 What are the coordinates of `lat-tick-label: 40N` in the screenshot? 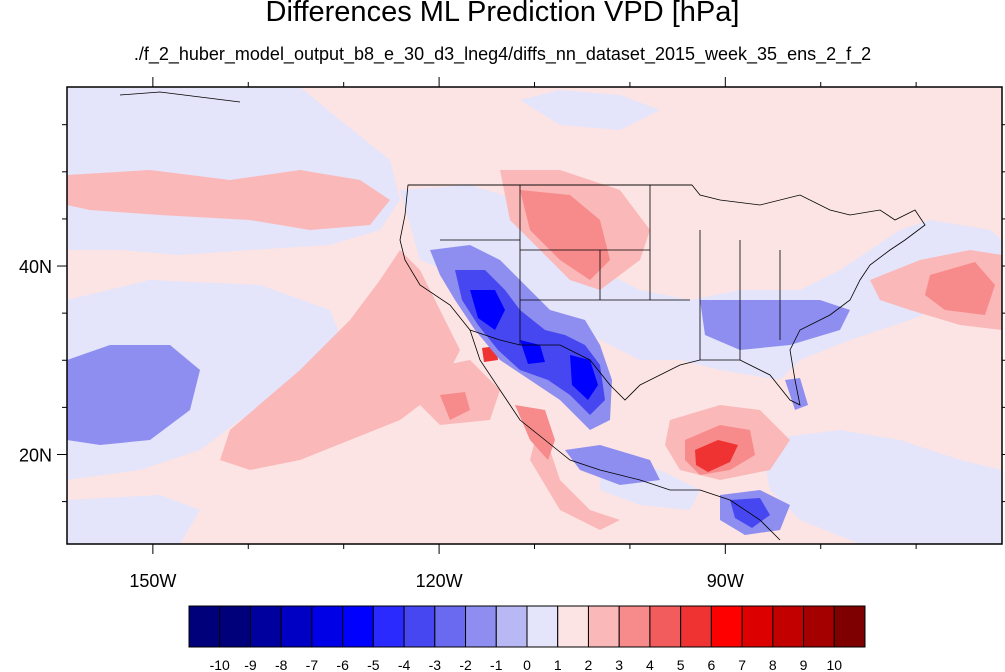 It's located at (35, 267).